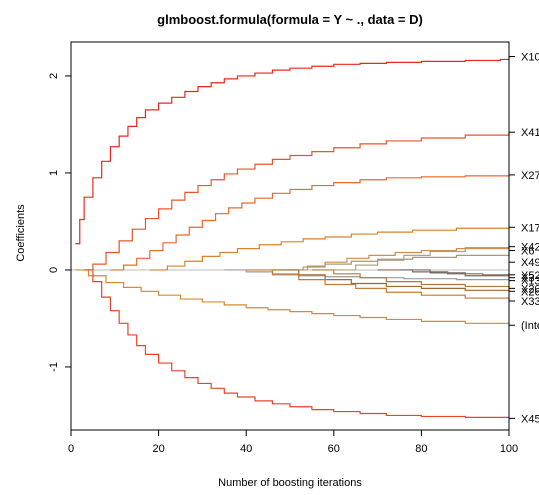  What do you see at coordinates (530, 292) in the screenshot?
I see `series-end-label: X26` at bounding box center [530, 292].